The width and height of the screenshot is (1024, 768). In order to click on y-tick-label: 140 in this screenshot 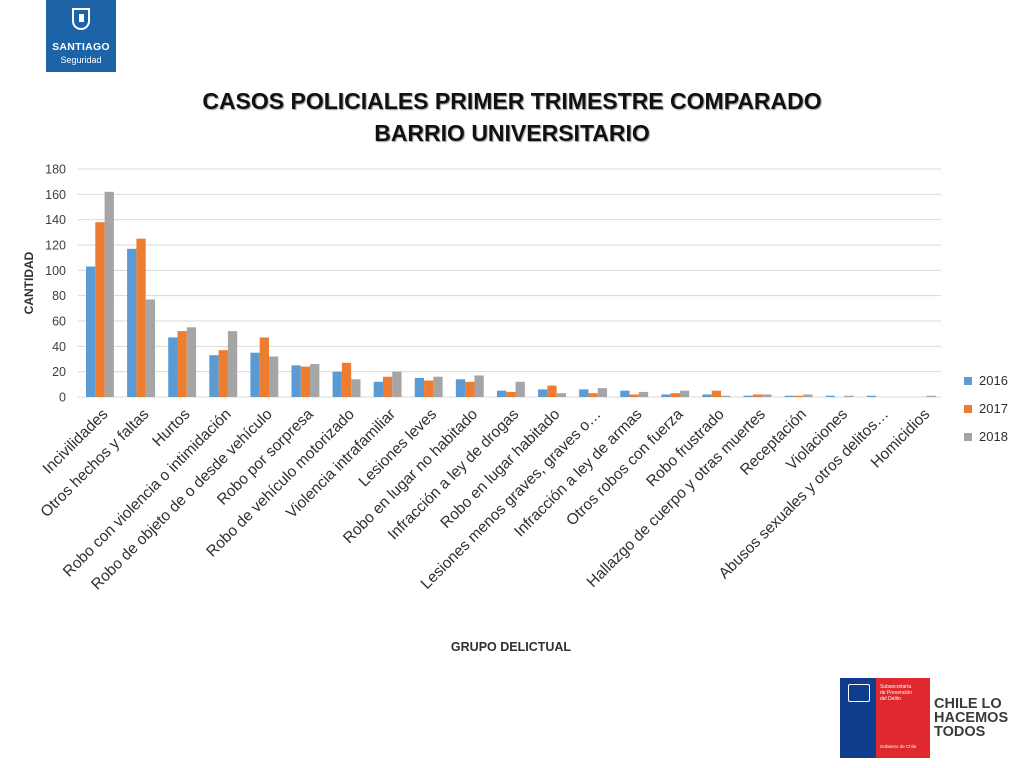, I will do `click(55, 220)`.